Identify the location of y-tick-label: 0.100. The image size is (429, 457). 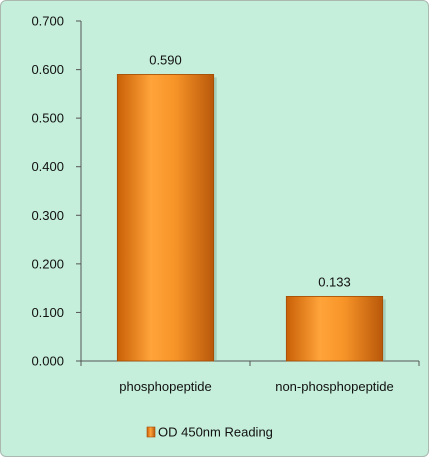
(47, 312).